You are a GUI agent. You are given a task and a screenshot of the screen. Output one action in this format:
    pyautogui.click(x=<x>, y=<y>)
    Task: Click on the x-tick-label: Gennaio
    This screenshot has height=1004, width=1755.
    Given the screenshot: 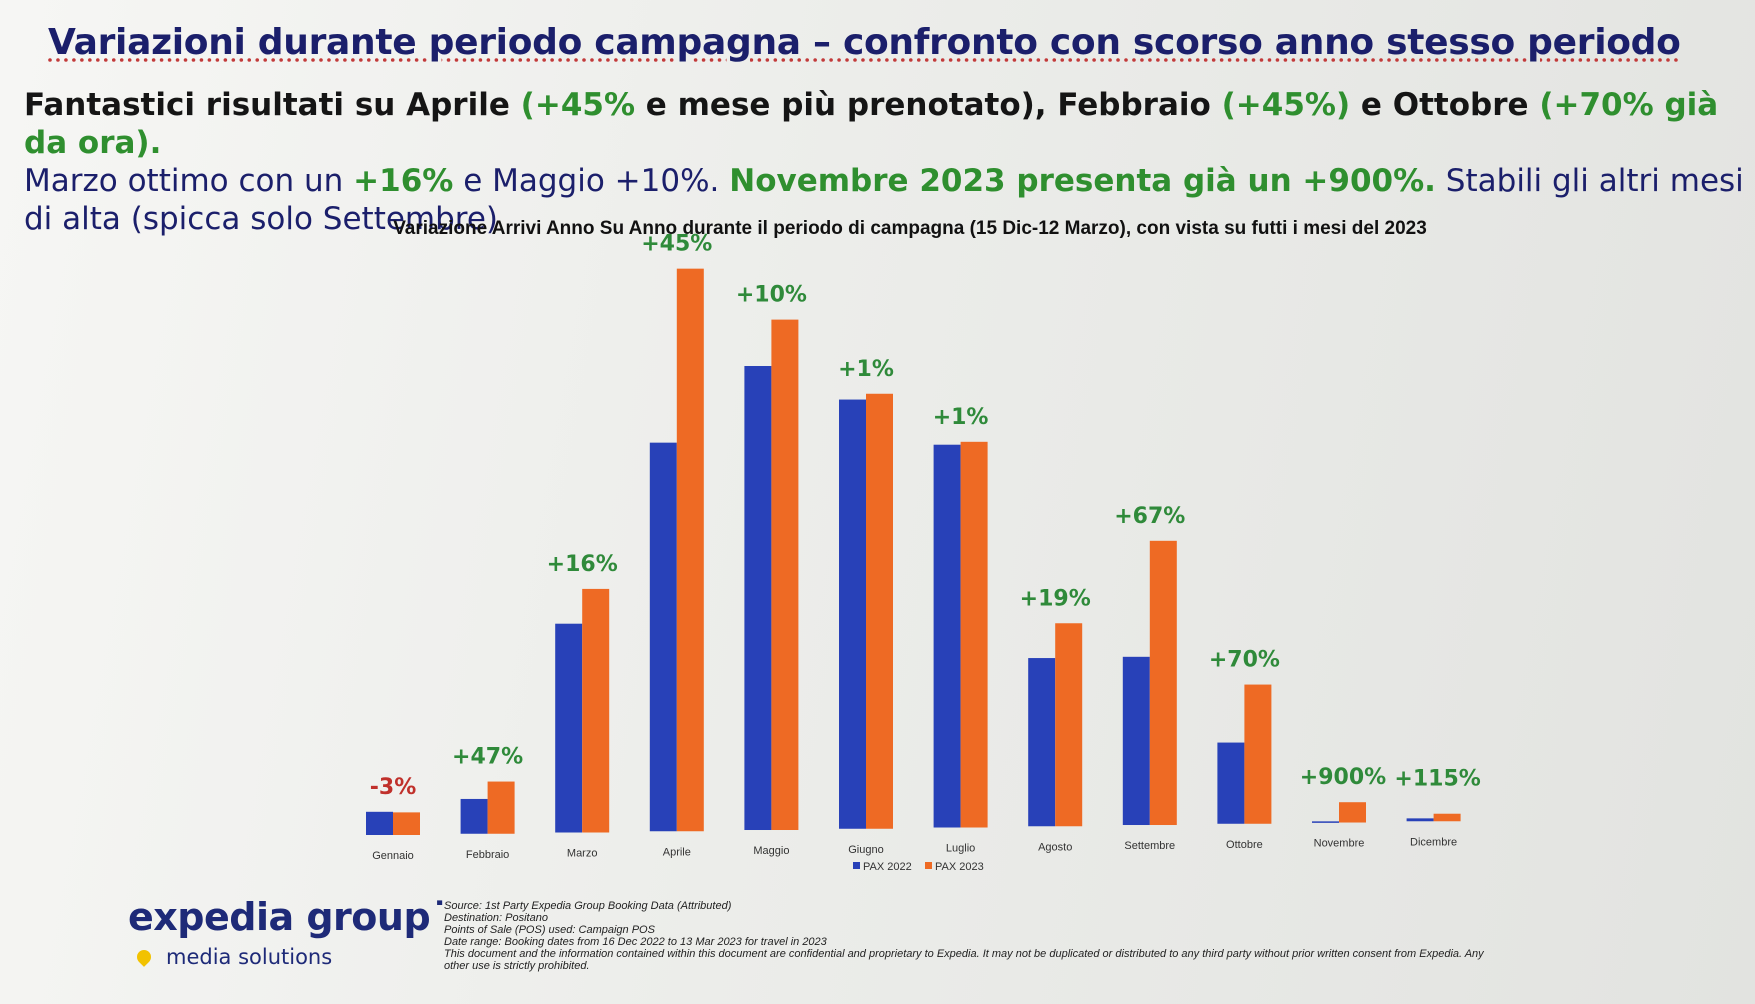 What is the action you would take?
    pyautogui.click(x=393, y=856)
    